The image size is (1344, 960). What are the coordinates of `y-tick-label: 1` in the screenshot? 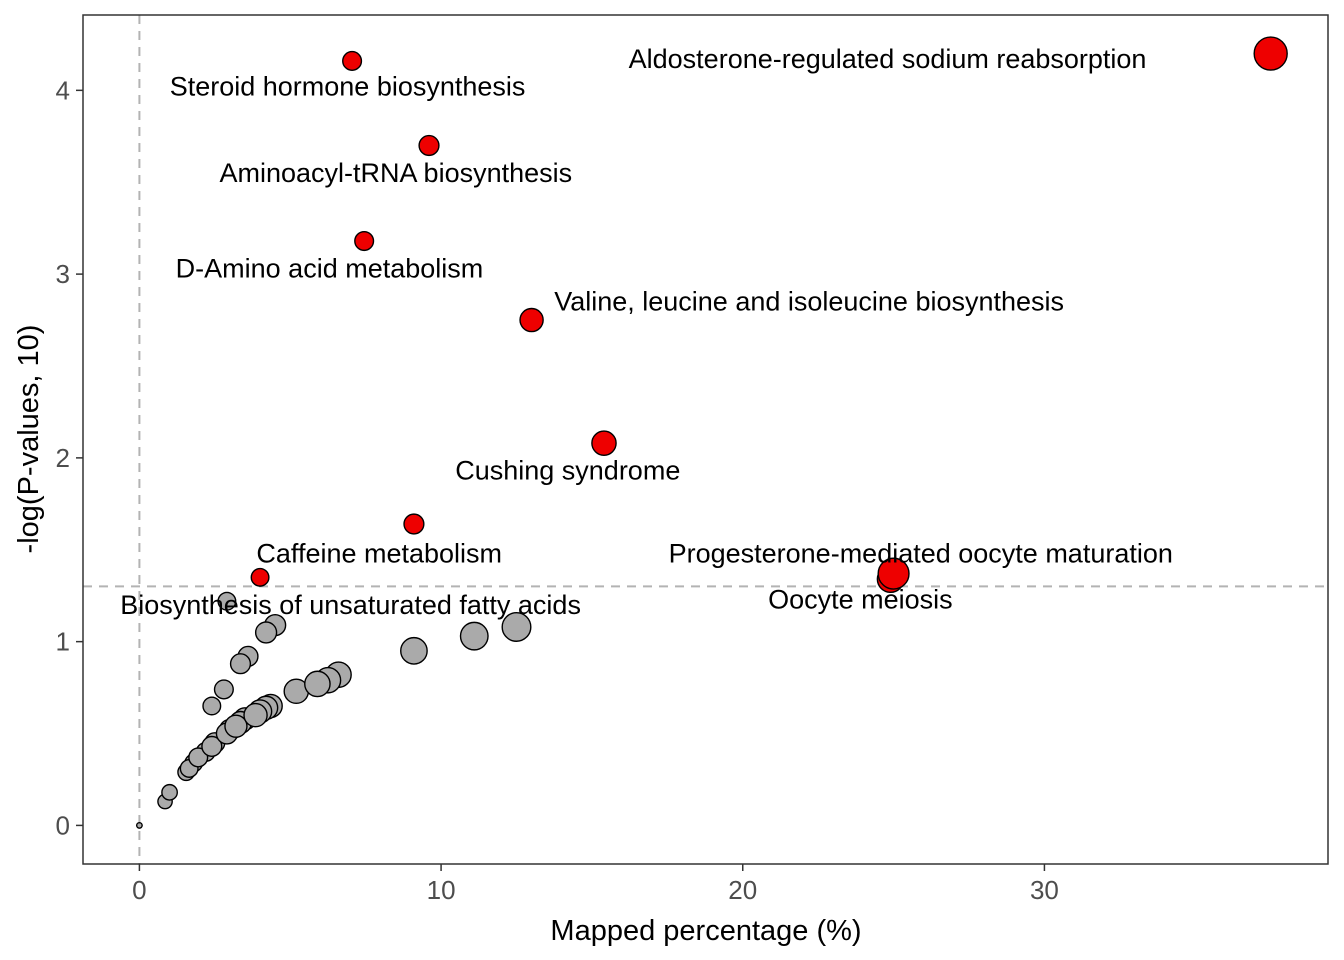 It's located at (63, 642).